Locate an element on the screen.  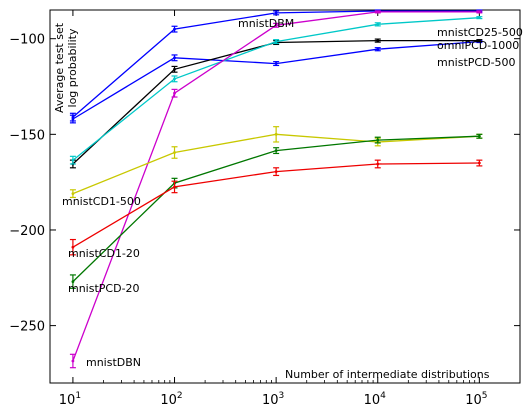
y-axis-label-line2: log probability is located at coordinates (72, 67).